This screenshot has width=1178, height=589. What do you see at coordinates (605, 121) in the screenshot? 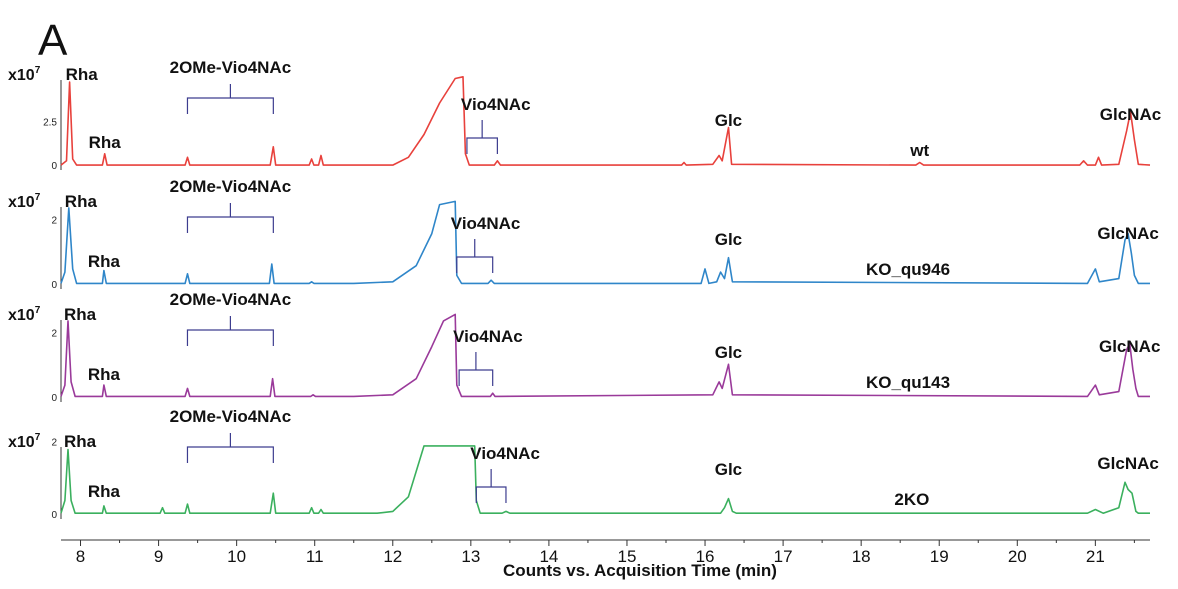
I see `trace-line-wt` at bounding box center [605, 121].